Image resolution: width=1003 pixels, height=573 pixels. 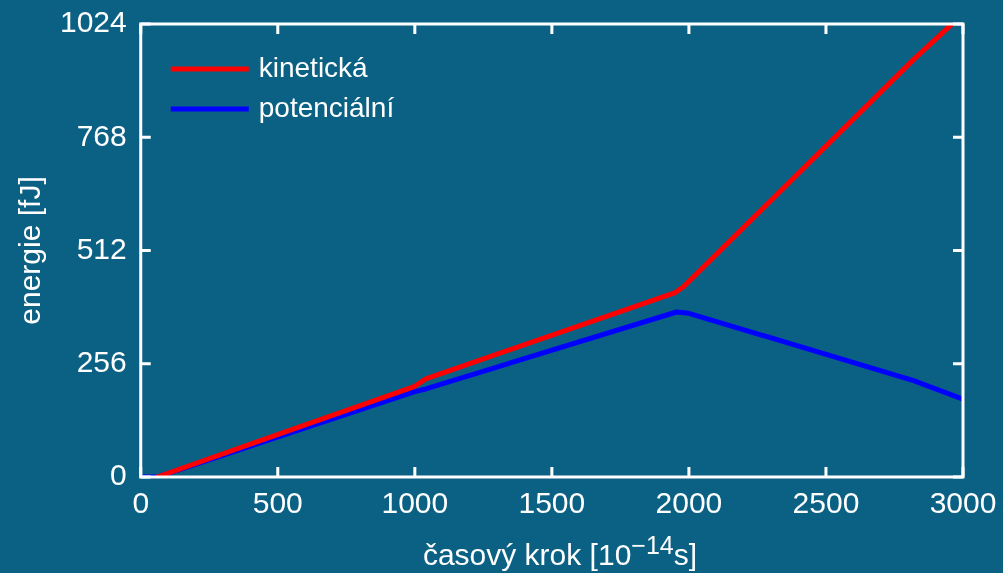 What do you see at coordinates (101, 362) in the screenshot?
I see `y-tick-label: 256` at bounding box center [101, 362].